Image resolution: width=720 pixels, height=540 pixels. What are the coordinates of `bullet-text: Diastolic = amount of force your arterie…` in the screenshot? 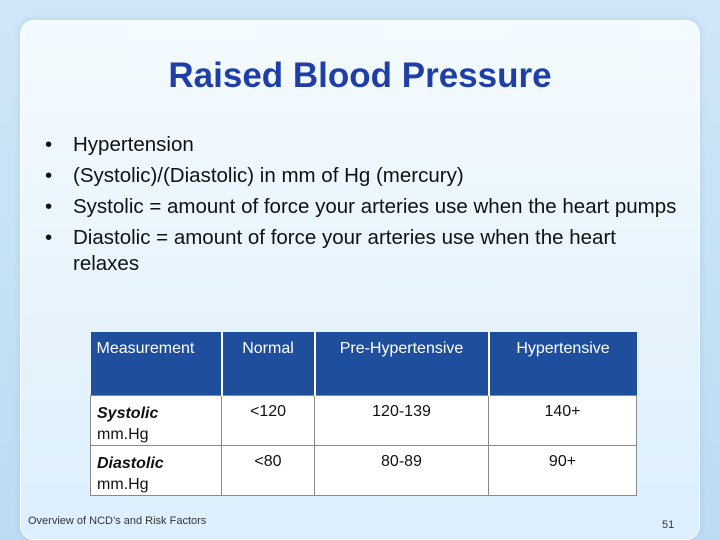 It's located at (344, 250).